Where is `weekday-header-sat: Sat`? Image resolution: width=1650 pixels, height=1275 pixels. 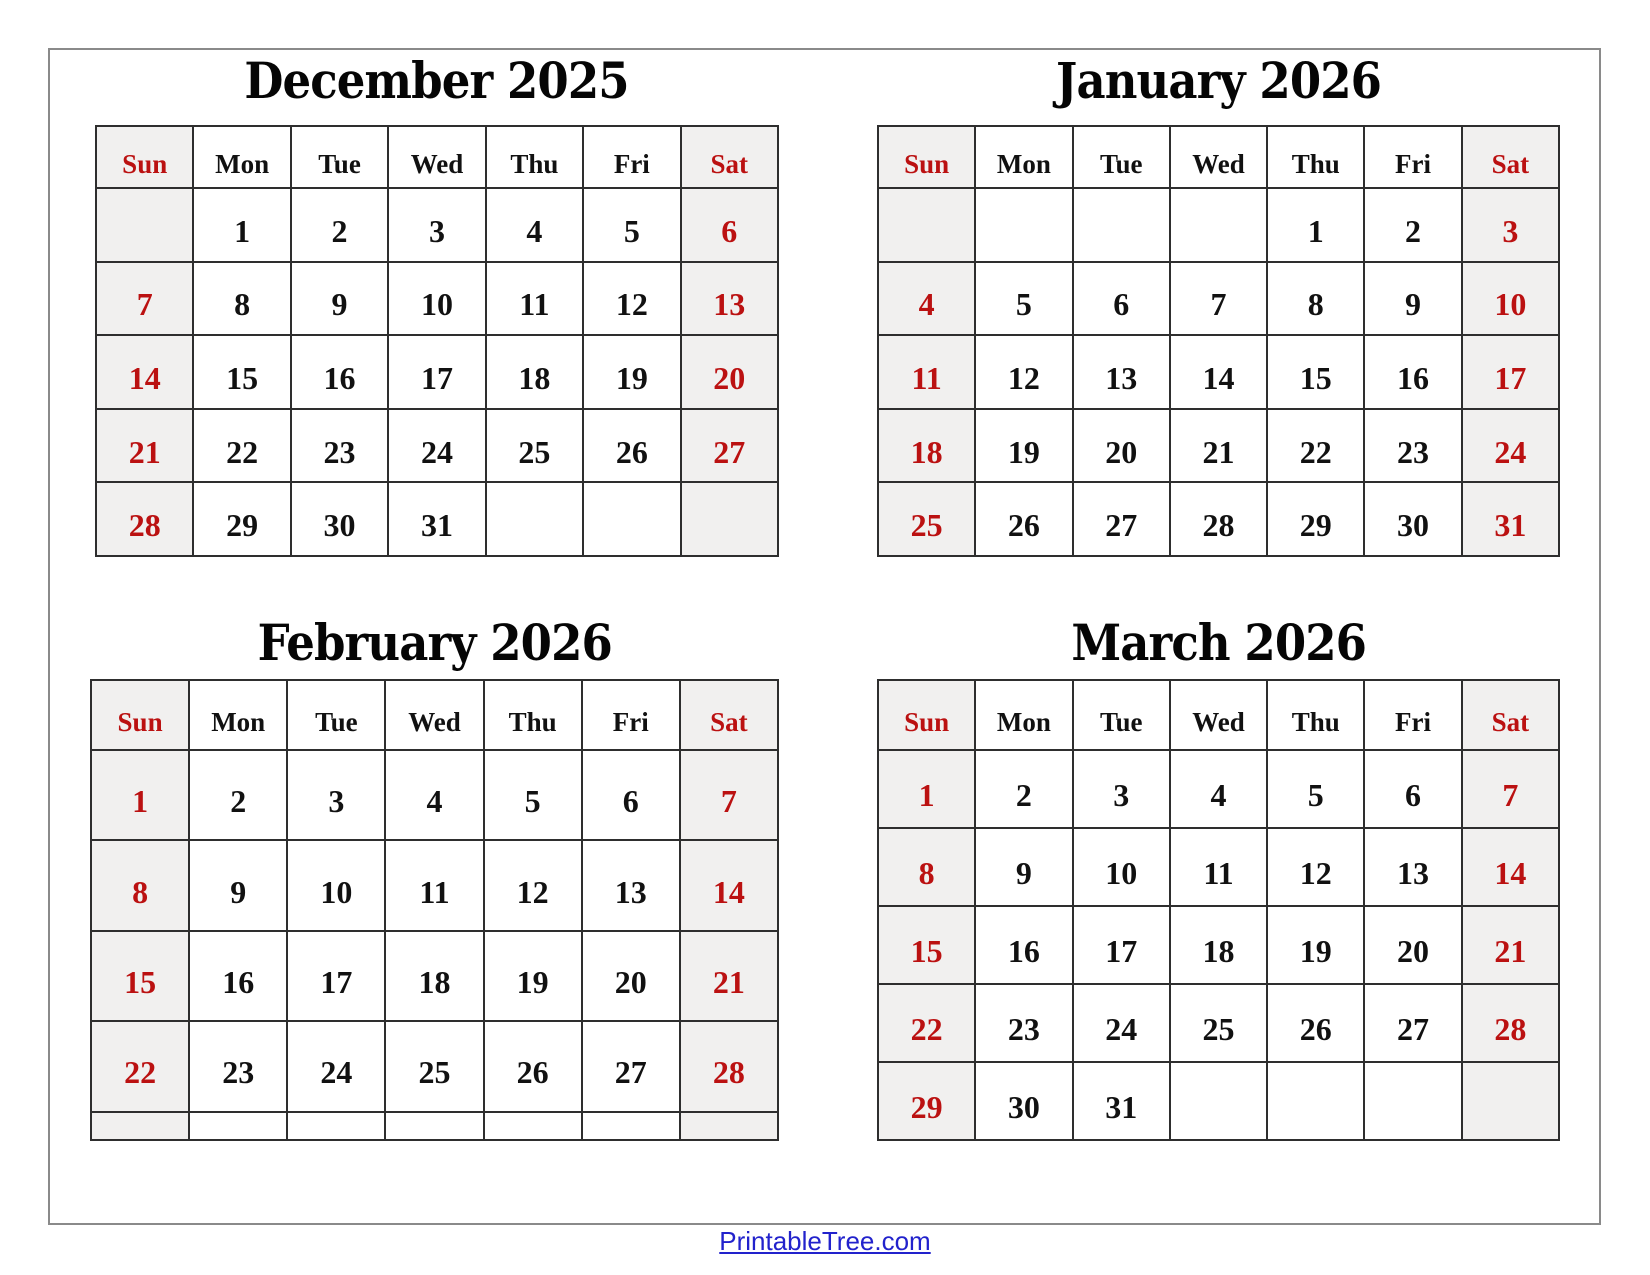
weekday-header-sat: Sat is located at coordinates (1510, 715).